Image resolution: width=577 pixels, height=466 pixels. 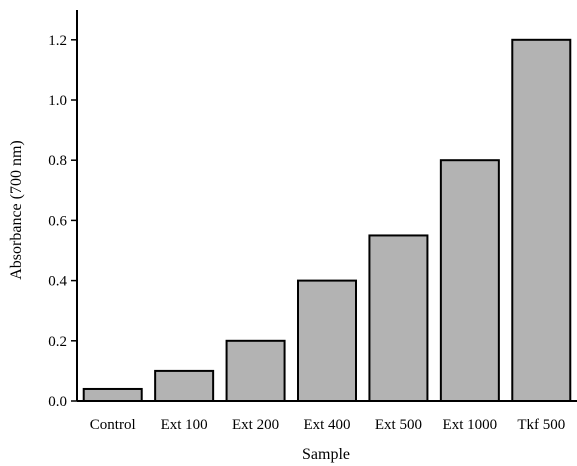 What do you see at coordinates (398, 425) in the screenshot?
I see `x-tick-label: Ext 500` at bounding box center [398, 425].